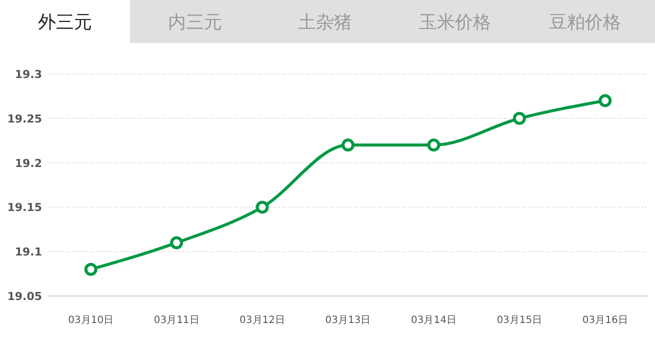  What do you see at coordinates (24, 296) in the screenshot?
I see `y-tick-label: 19.05` at bounding box center [24, 296].